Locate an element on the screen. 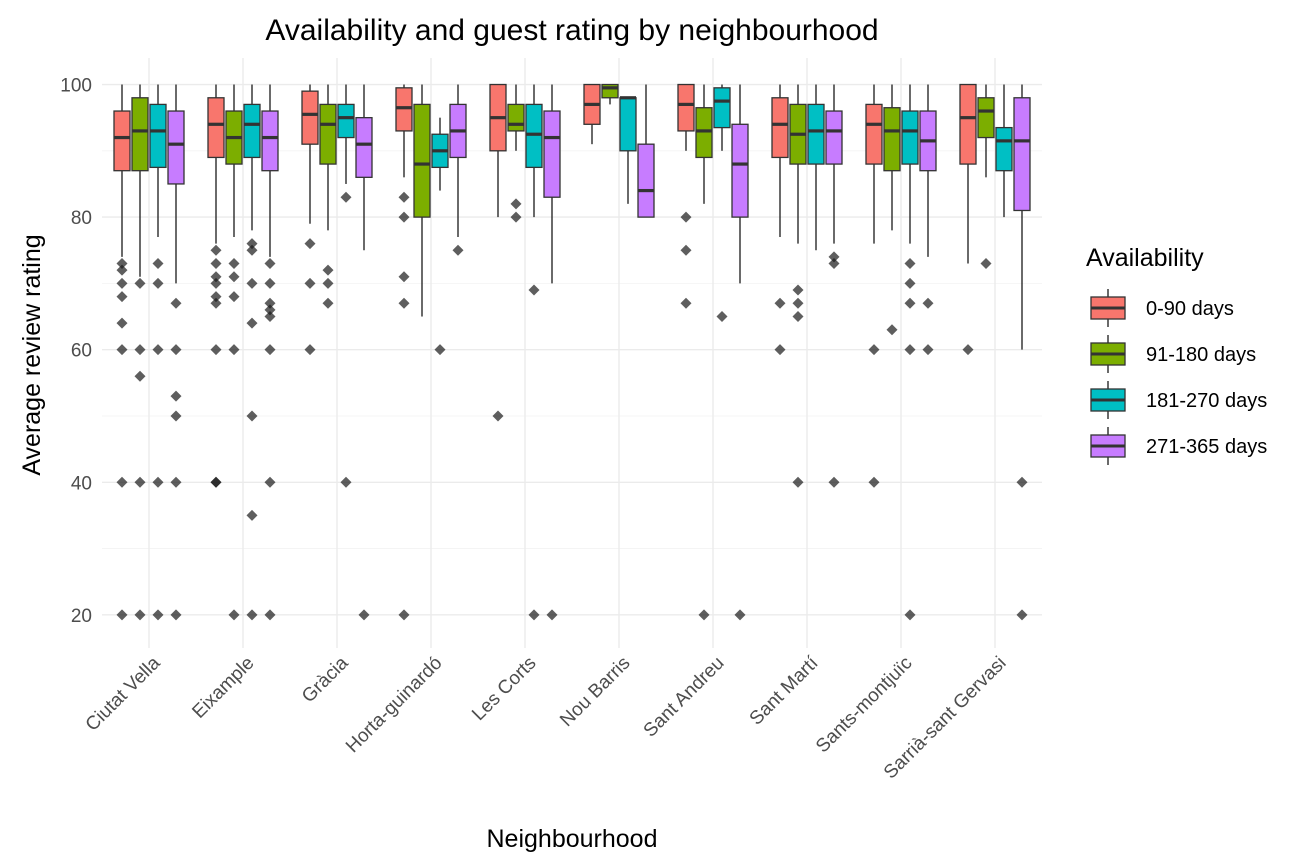  y-tick-label: 20 is located at coordinates (81, 616).